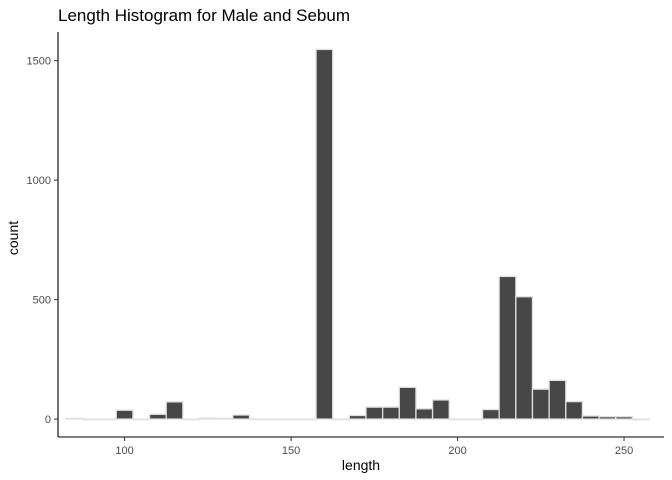  What do you see at coordinates (624, 451) in the screenshot?
I see `x-tick-label-3: 250` at bounding box center [624, 451].